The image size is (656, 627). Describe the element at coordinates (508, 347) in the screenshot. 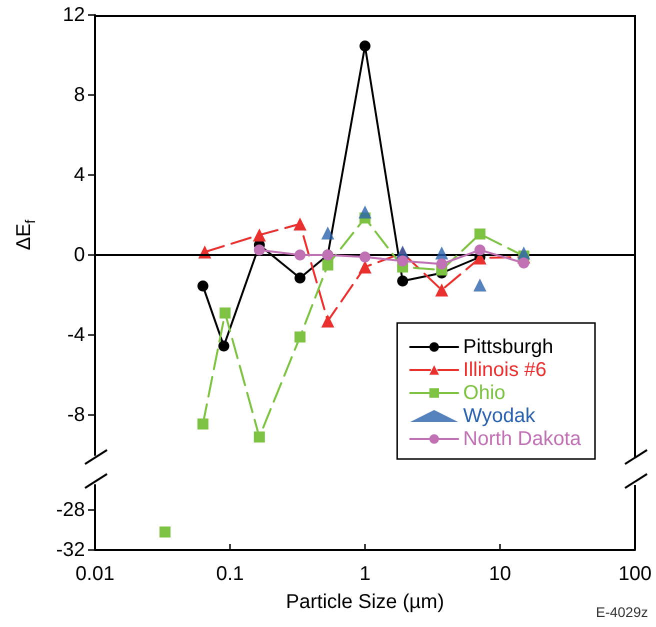

I see `legend-label: Pittsburgh` at that location.